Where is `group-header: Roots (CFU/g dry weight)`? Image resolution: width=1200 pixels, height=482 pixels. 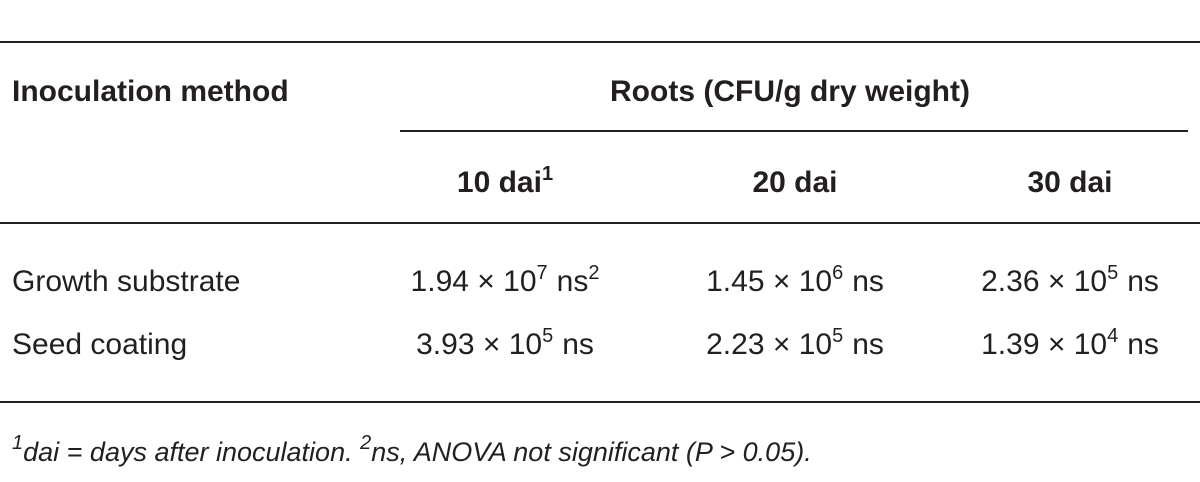
group-header: Roots (CFU/g dry weight) is located at coordinates (790, 91).